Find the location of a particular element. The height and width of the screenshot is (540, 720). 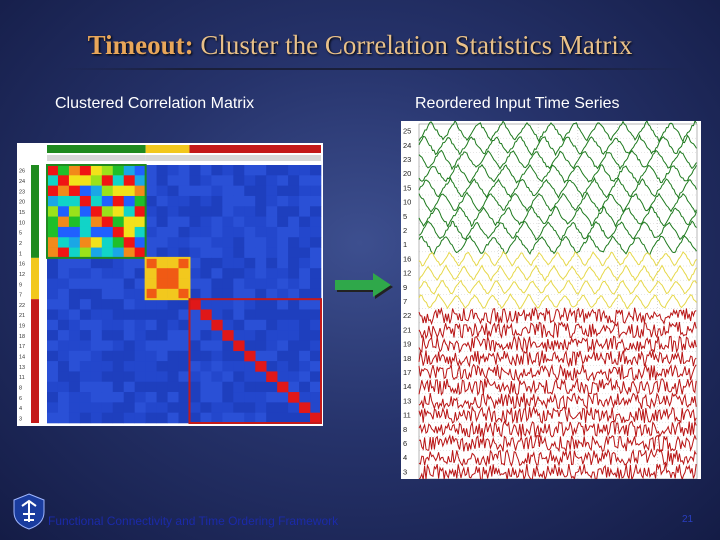

cluster-outline is located at coordinates (96, 211).